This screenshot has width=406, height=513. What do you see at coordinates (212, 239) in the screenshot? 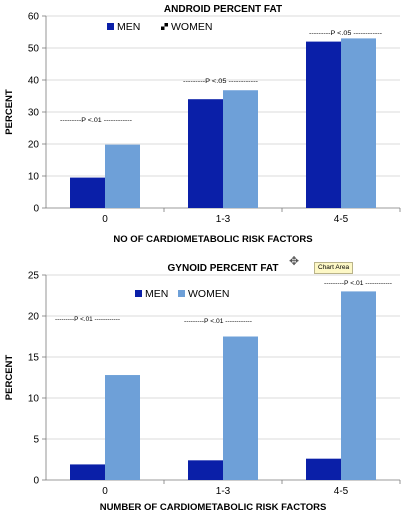
I see `android-x-axis-label: NO OF CARDIOMETABOLIC RISK FACTORS` at bounding box center [212, 239].